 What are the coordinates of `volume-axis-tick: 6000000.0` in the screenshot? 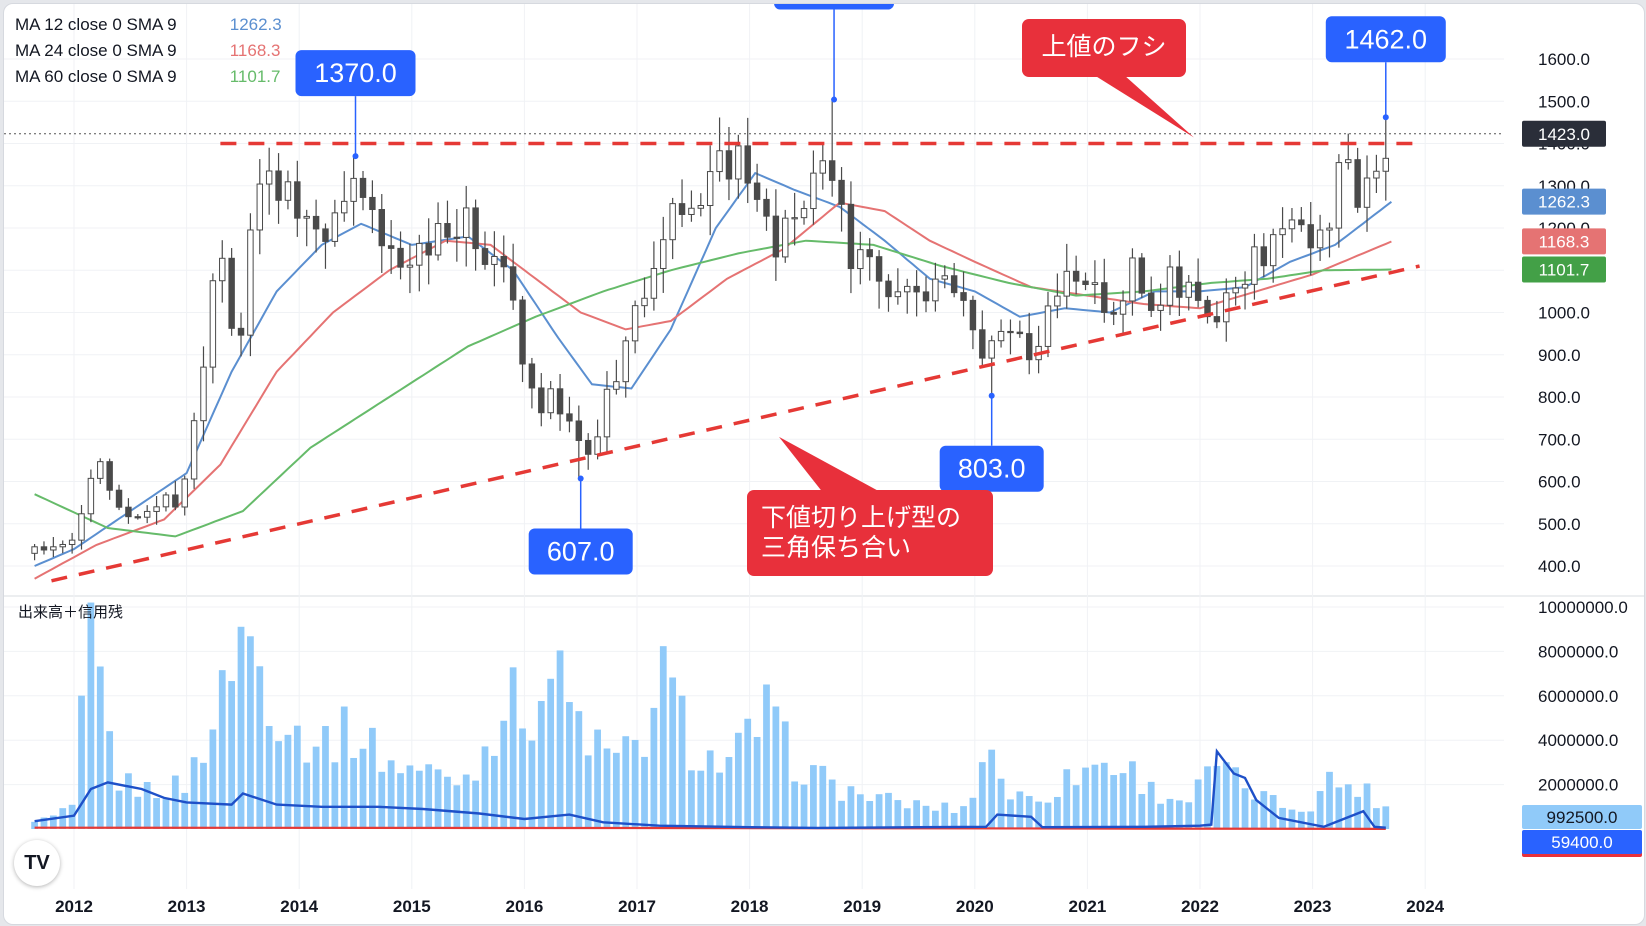 It's located at (1578, 696).